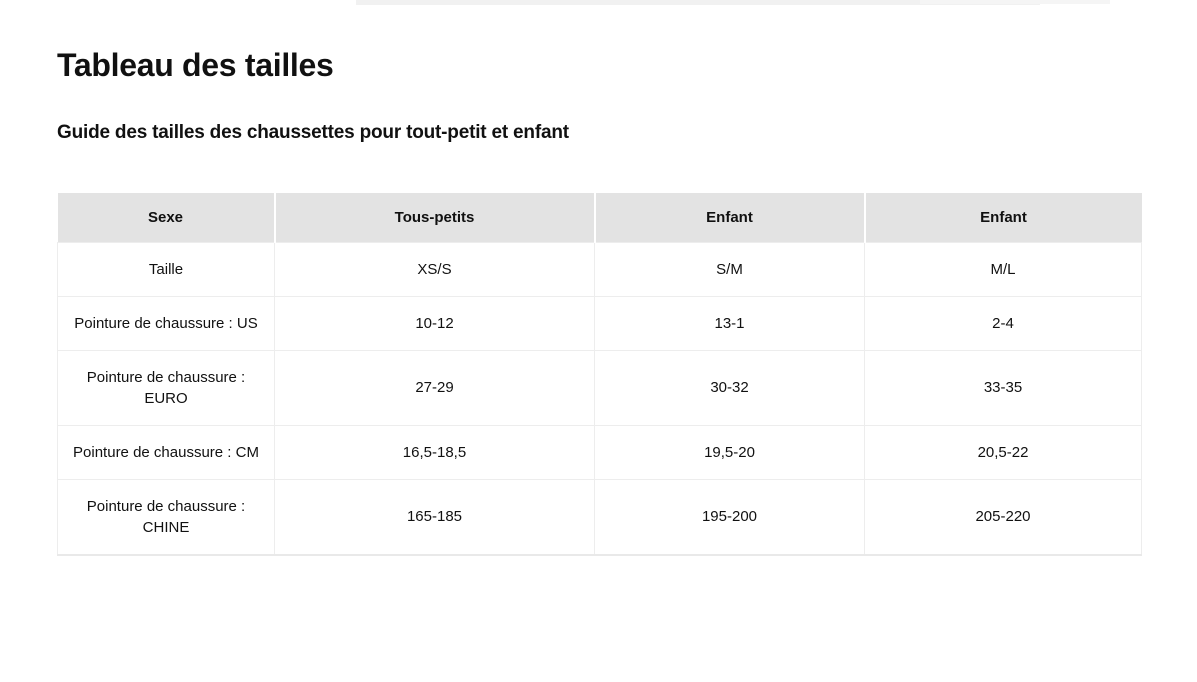 This screenshot has height=682, width=1197. Describe the element at coordinates (166, 517) in the screenshot. I see `row-label: Pointure de chaussure : CHINE` at that location.